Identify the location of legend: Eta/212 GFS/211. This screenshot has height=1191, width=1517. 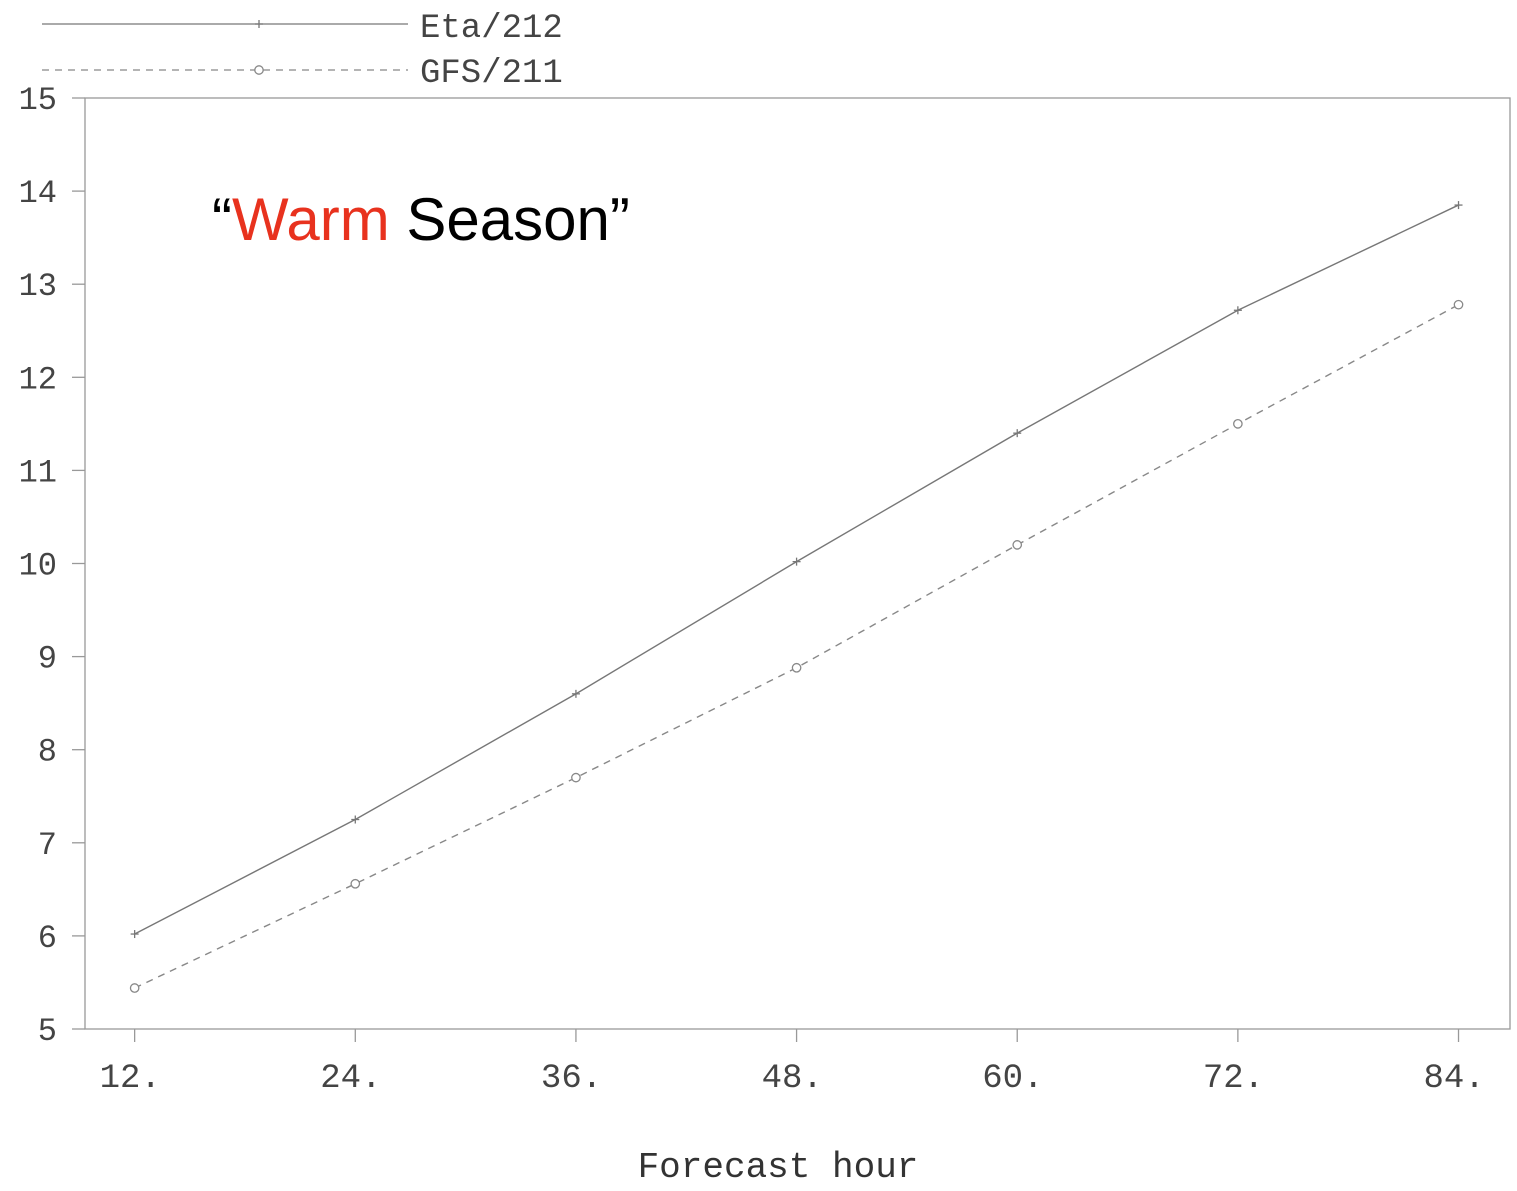
(302, 51).